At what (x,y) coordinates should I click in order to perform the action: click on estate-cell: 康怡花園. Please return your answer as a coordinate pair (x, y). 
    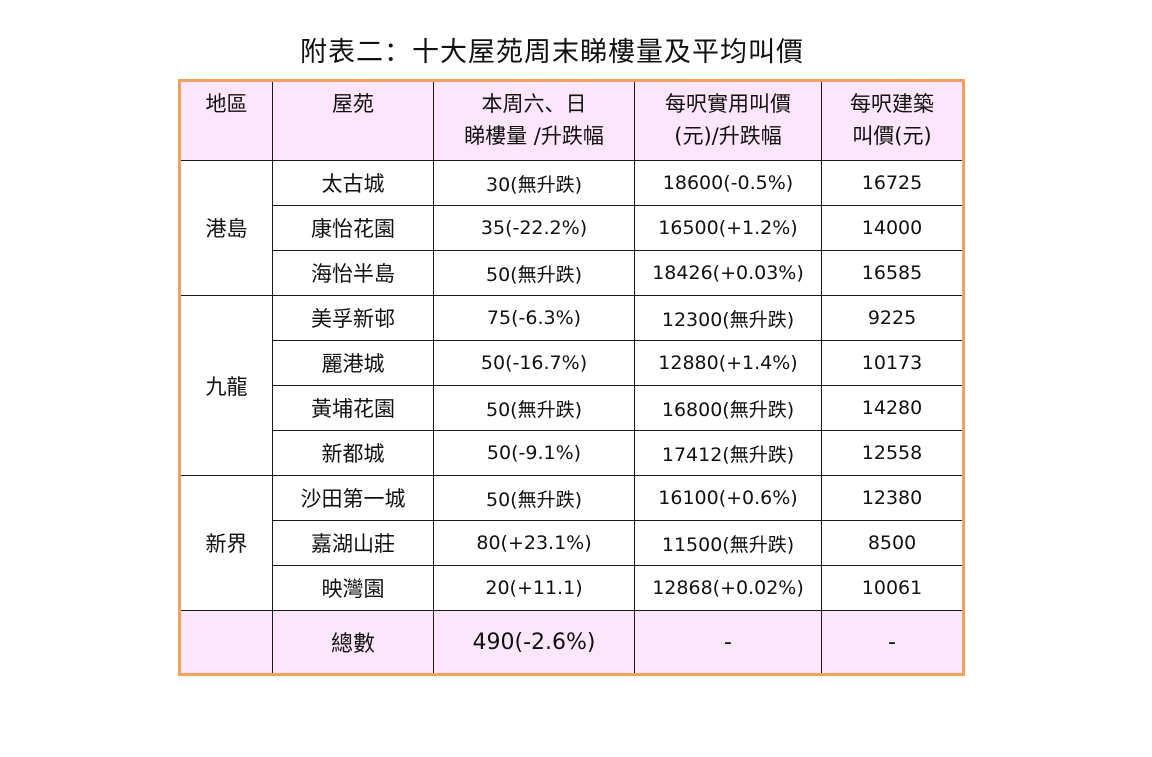
    Looking at the image, I should click on (353, 228).